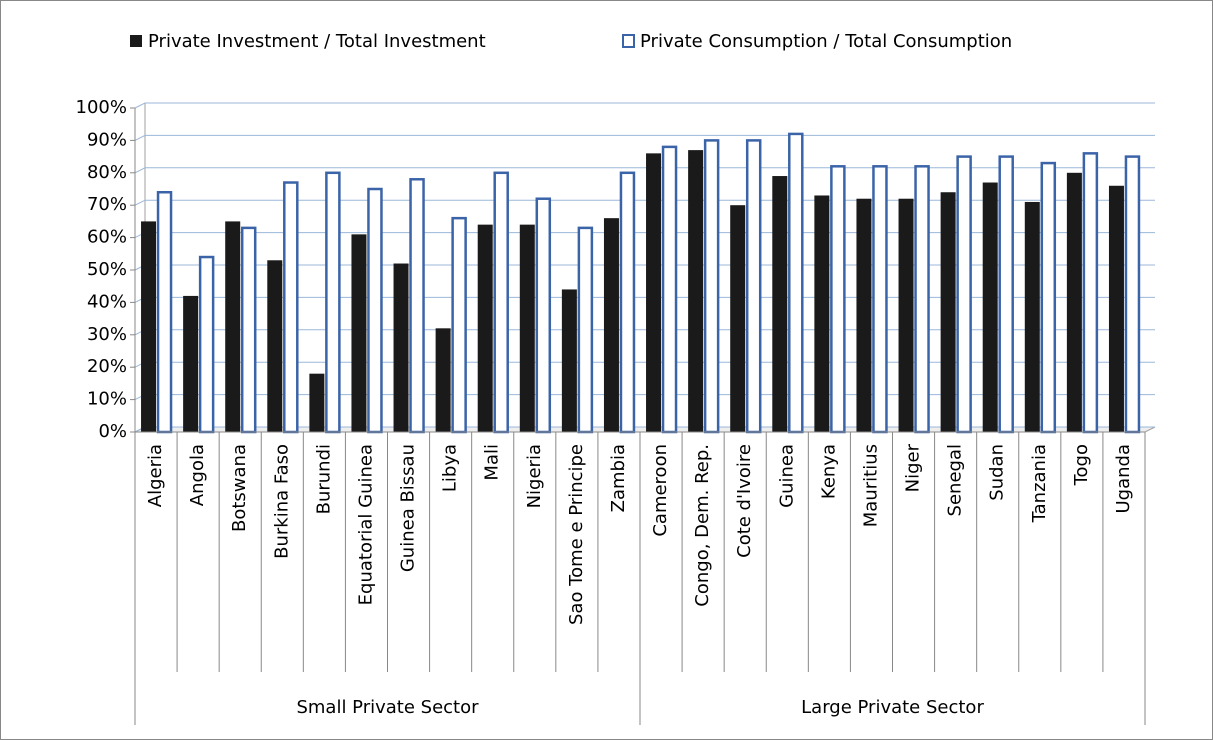 This screenshot has width=1213, height=740. Describe the element at coordinates (913, 467) in the screenshot. I see `x-tick-label: Niger` at that location.